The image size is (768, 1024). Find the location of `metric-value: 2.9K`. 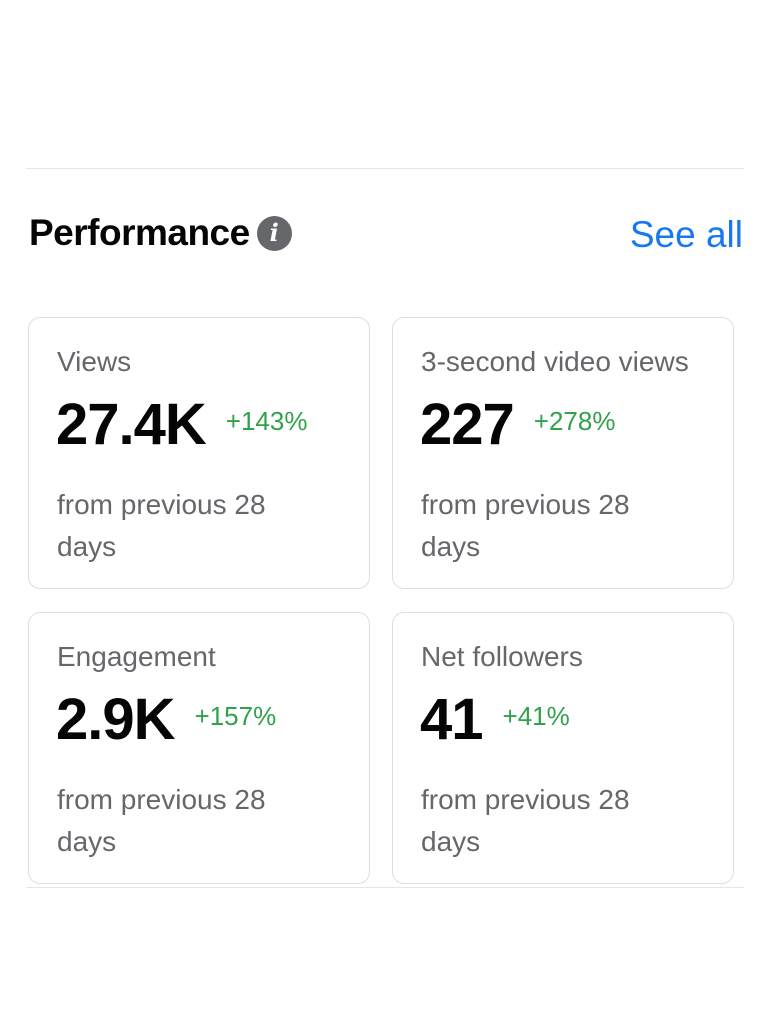

metric-value: 2.9K is located at coordinates (116, 719).